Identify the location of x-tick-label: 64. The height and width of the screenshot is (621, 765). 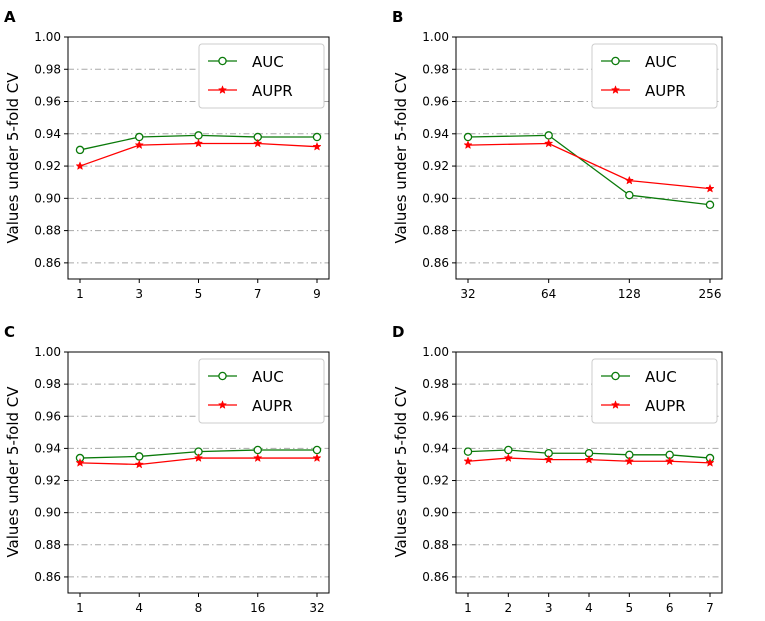
(548, 294).